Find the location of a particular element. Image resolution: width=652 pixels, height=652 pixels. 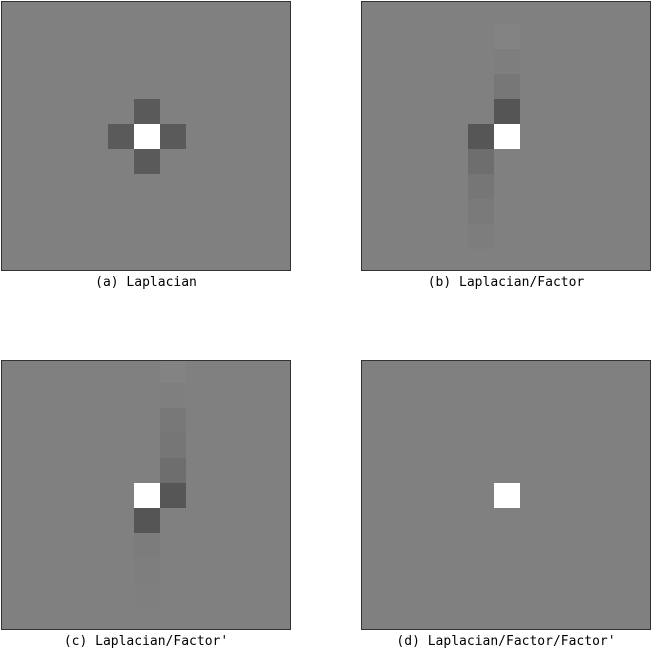

caption-a: (a) Laplacian is located at coordinates (146, 282).